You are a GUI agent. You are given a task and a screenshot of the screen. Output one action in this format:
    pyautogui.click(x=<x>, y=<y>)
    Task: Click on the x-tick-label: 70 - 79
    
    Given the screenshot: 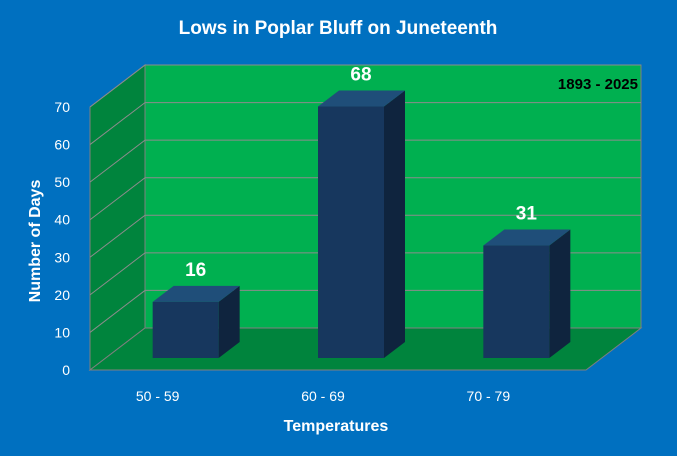 What is the action you would take?
    pyautogui.click(x=489, y=396)
    